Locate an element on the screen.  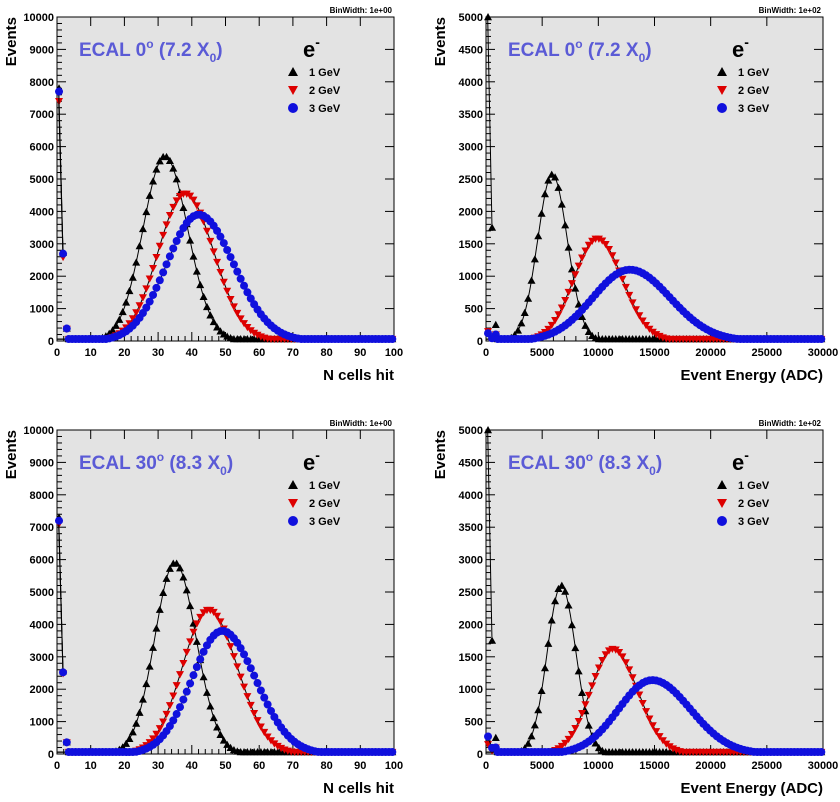
binwidth-label: BinWidth: 1e+00 is located at coordinates (361, 423).